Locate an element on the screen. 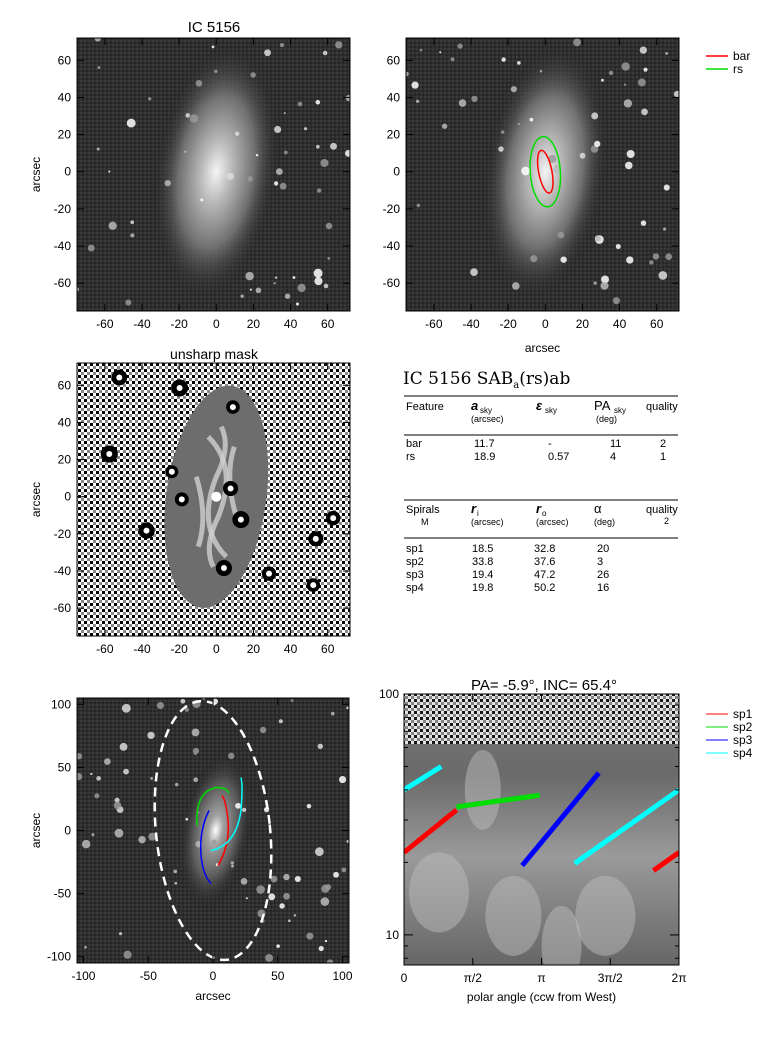  polar-segment-sp4 is located at coordinates (626, 826).